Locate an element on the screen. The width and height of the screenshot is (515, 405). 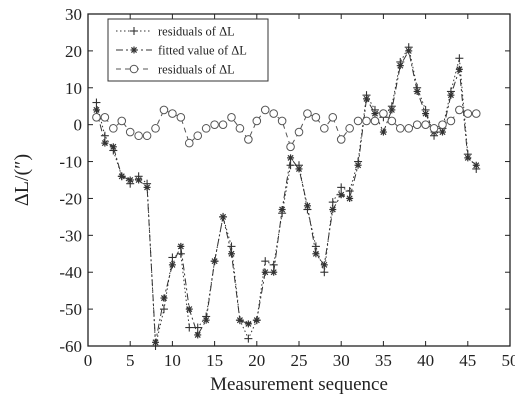
x-tick-label: 20 is located at coordinates (256, 360).